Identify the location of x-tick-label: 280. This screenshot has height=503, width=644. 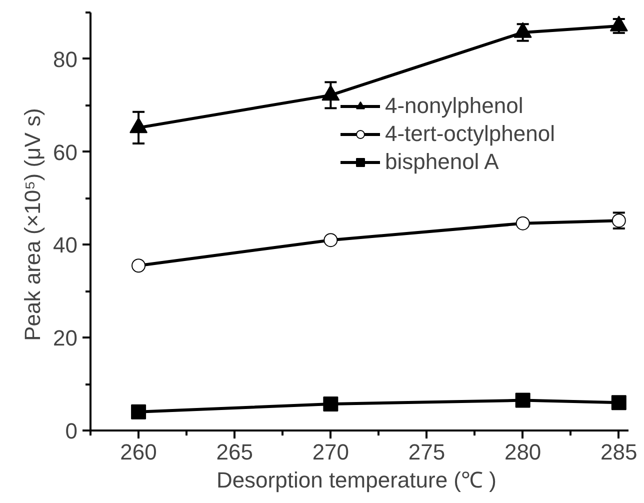
(523, 452).